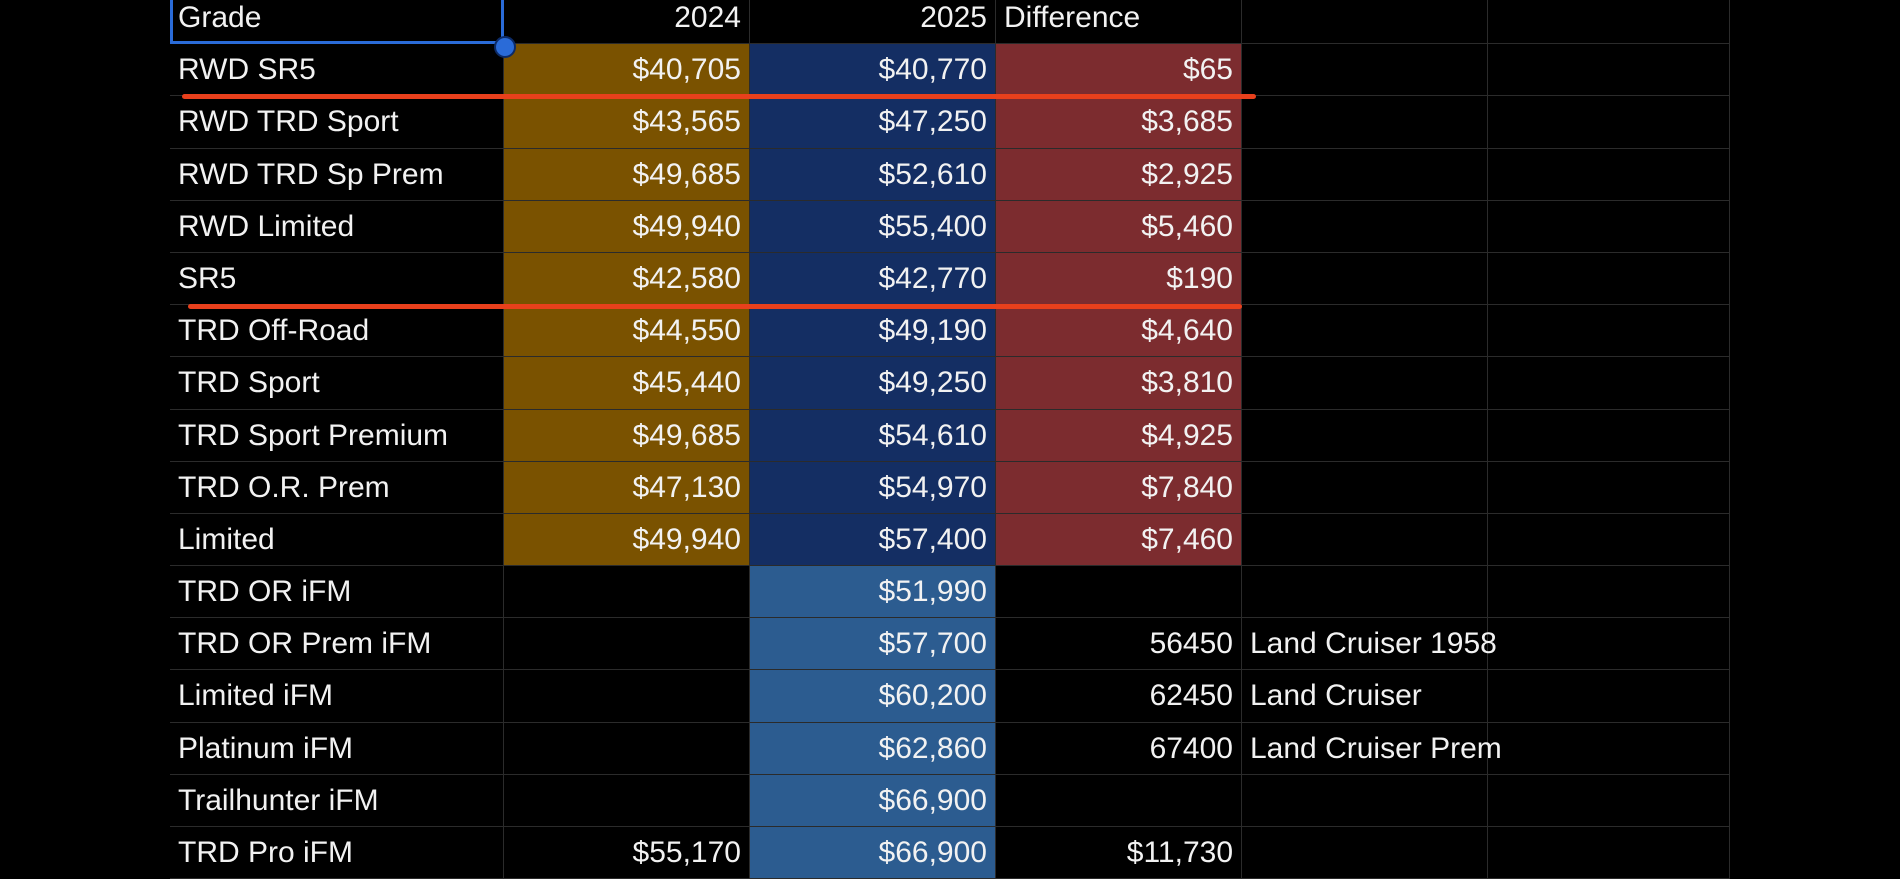 The height and width of the screenshot is (879, 1900). Describe the element at coordinates (873, 331) in the screenshot. I see `price-2025-cell: $49,190` at that location.